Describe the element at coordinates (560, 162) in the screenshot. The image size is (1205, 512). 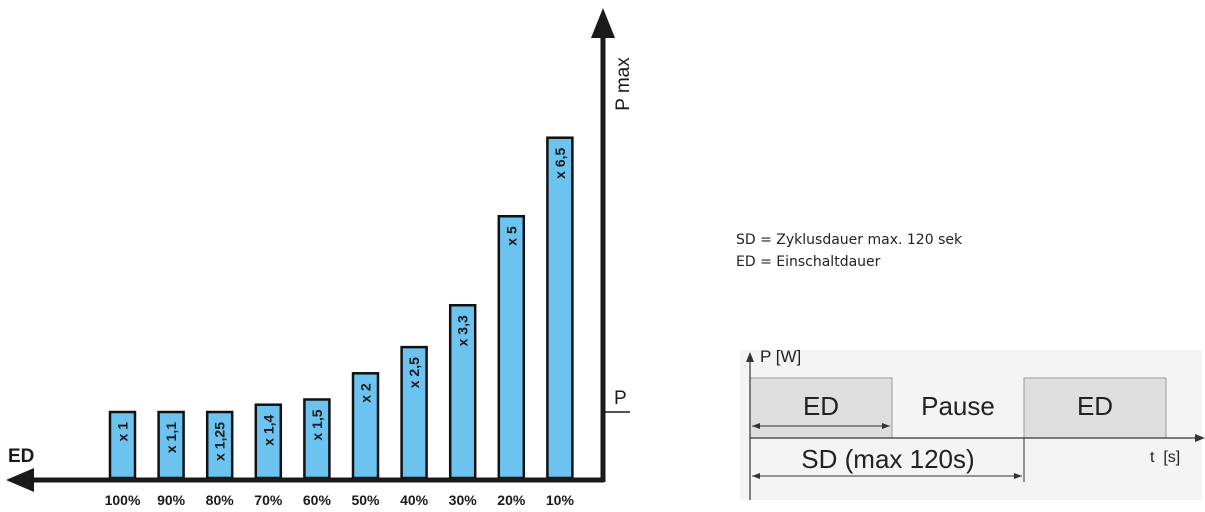
I see `bar-value-label: x 6,5` at that location.